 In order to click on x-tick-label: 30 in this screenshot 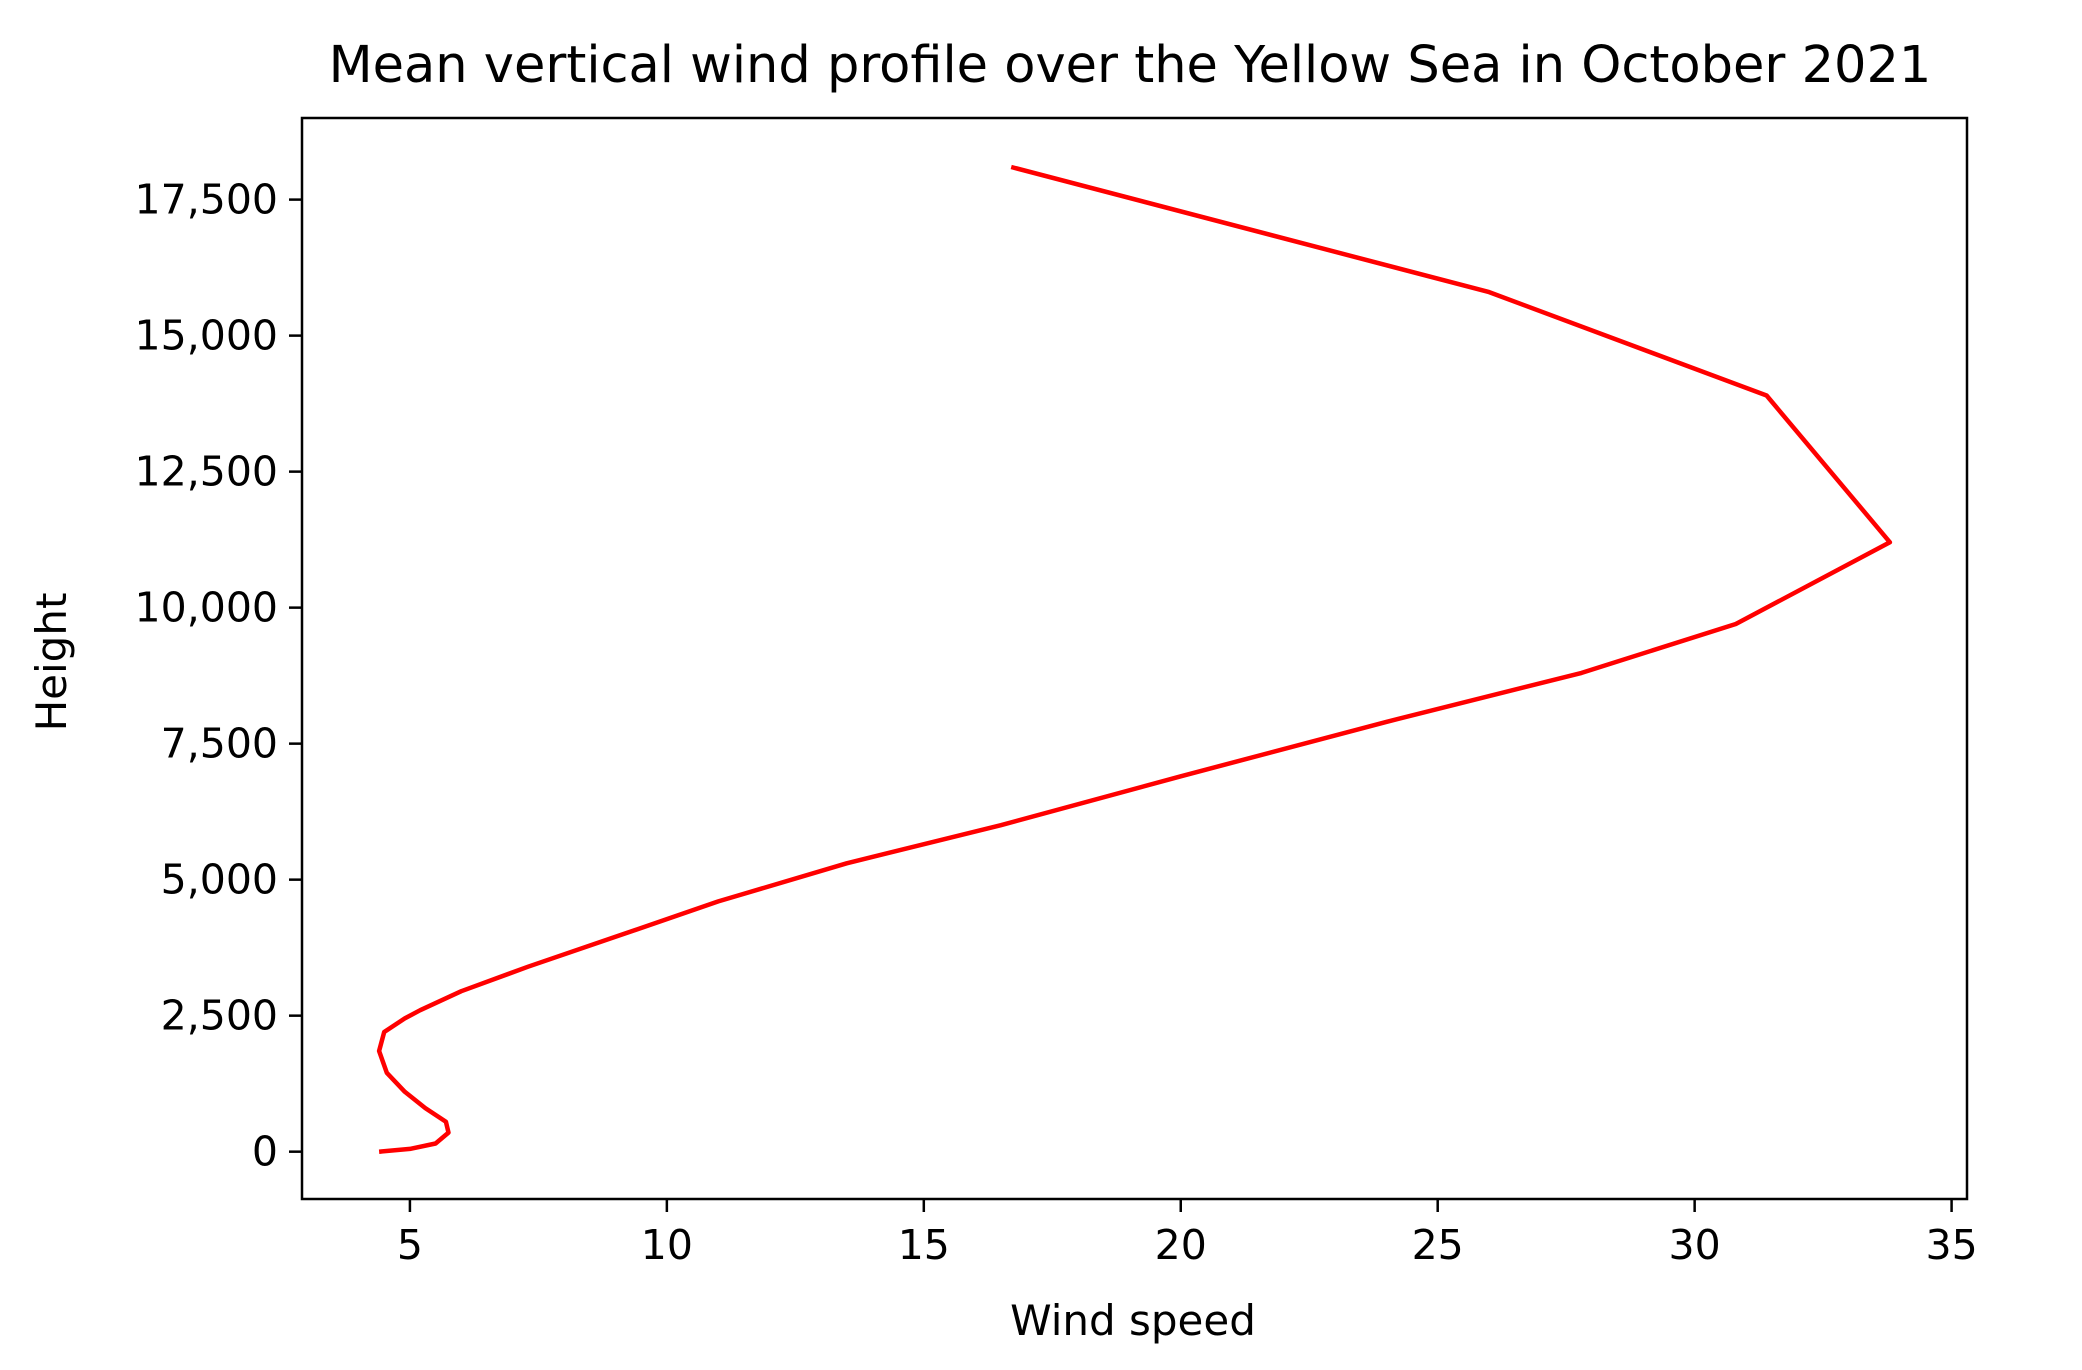, I will do `click(1695, 1245)`.